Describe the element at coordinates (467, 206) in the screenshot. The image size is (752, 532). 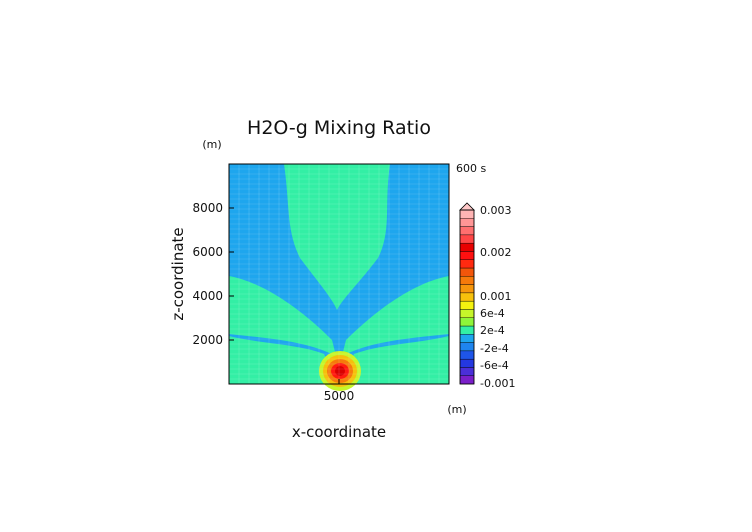
I see `colorbar-top-arrow` at that location.